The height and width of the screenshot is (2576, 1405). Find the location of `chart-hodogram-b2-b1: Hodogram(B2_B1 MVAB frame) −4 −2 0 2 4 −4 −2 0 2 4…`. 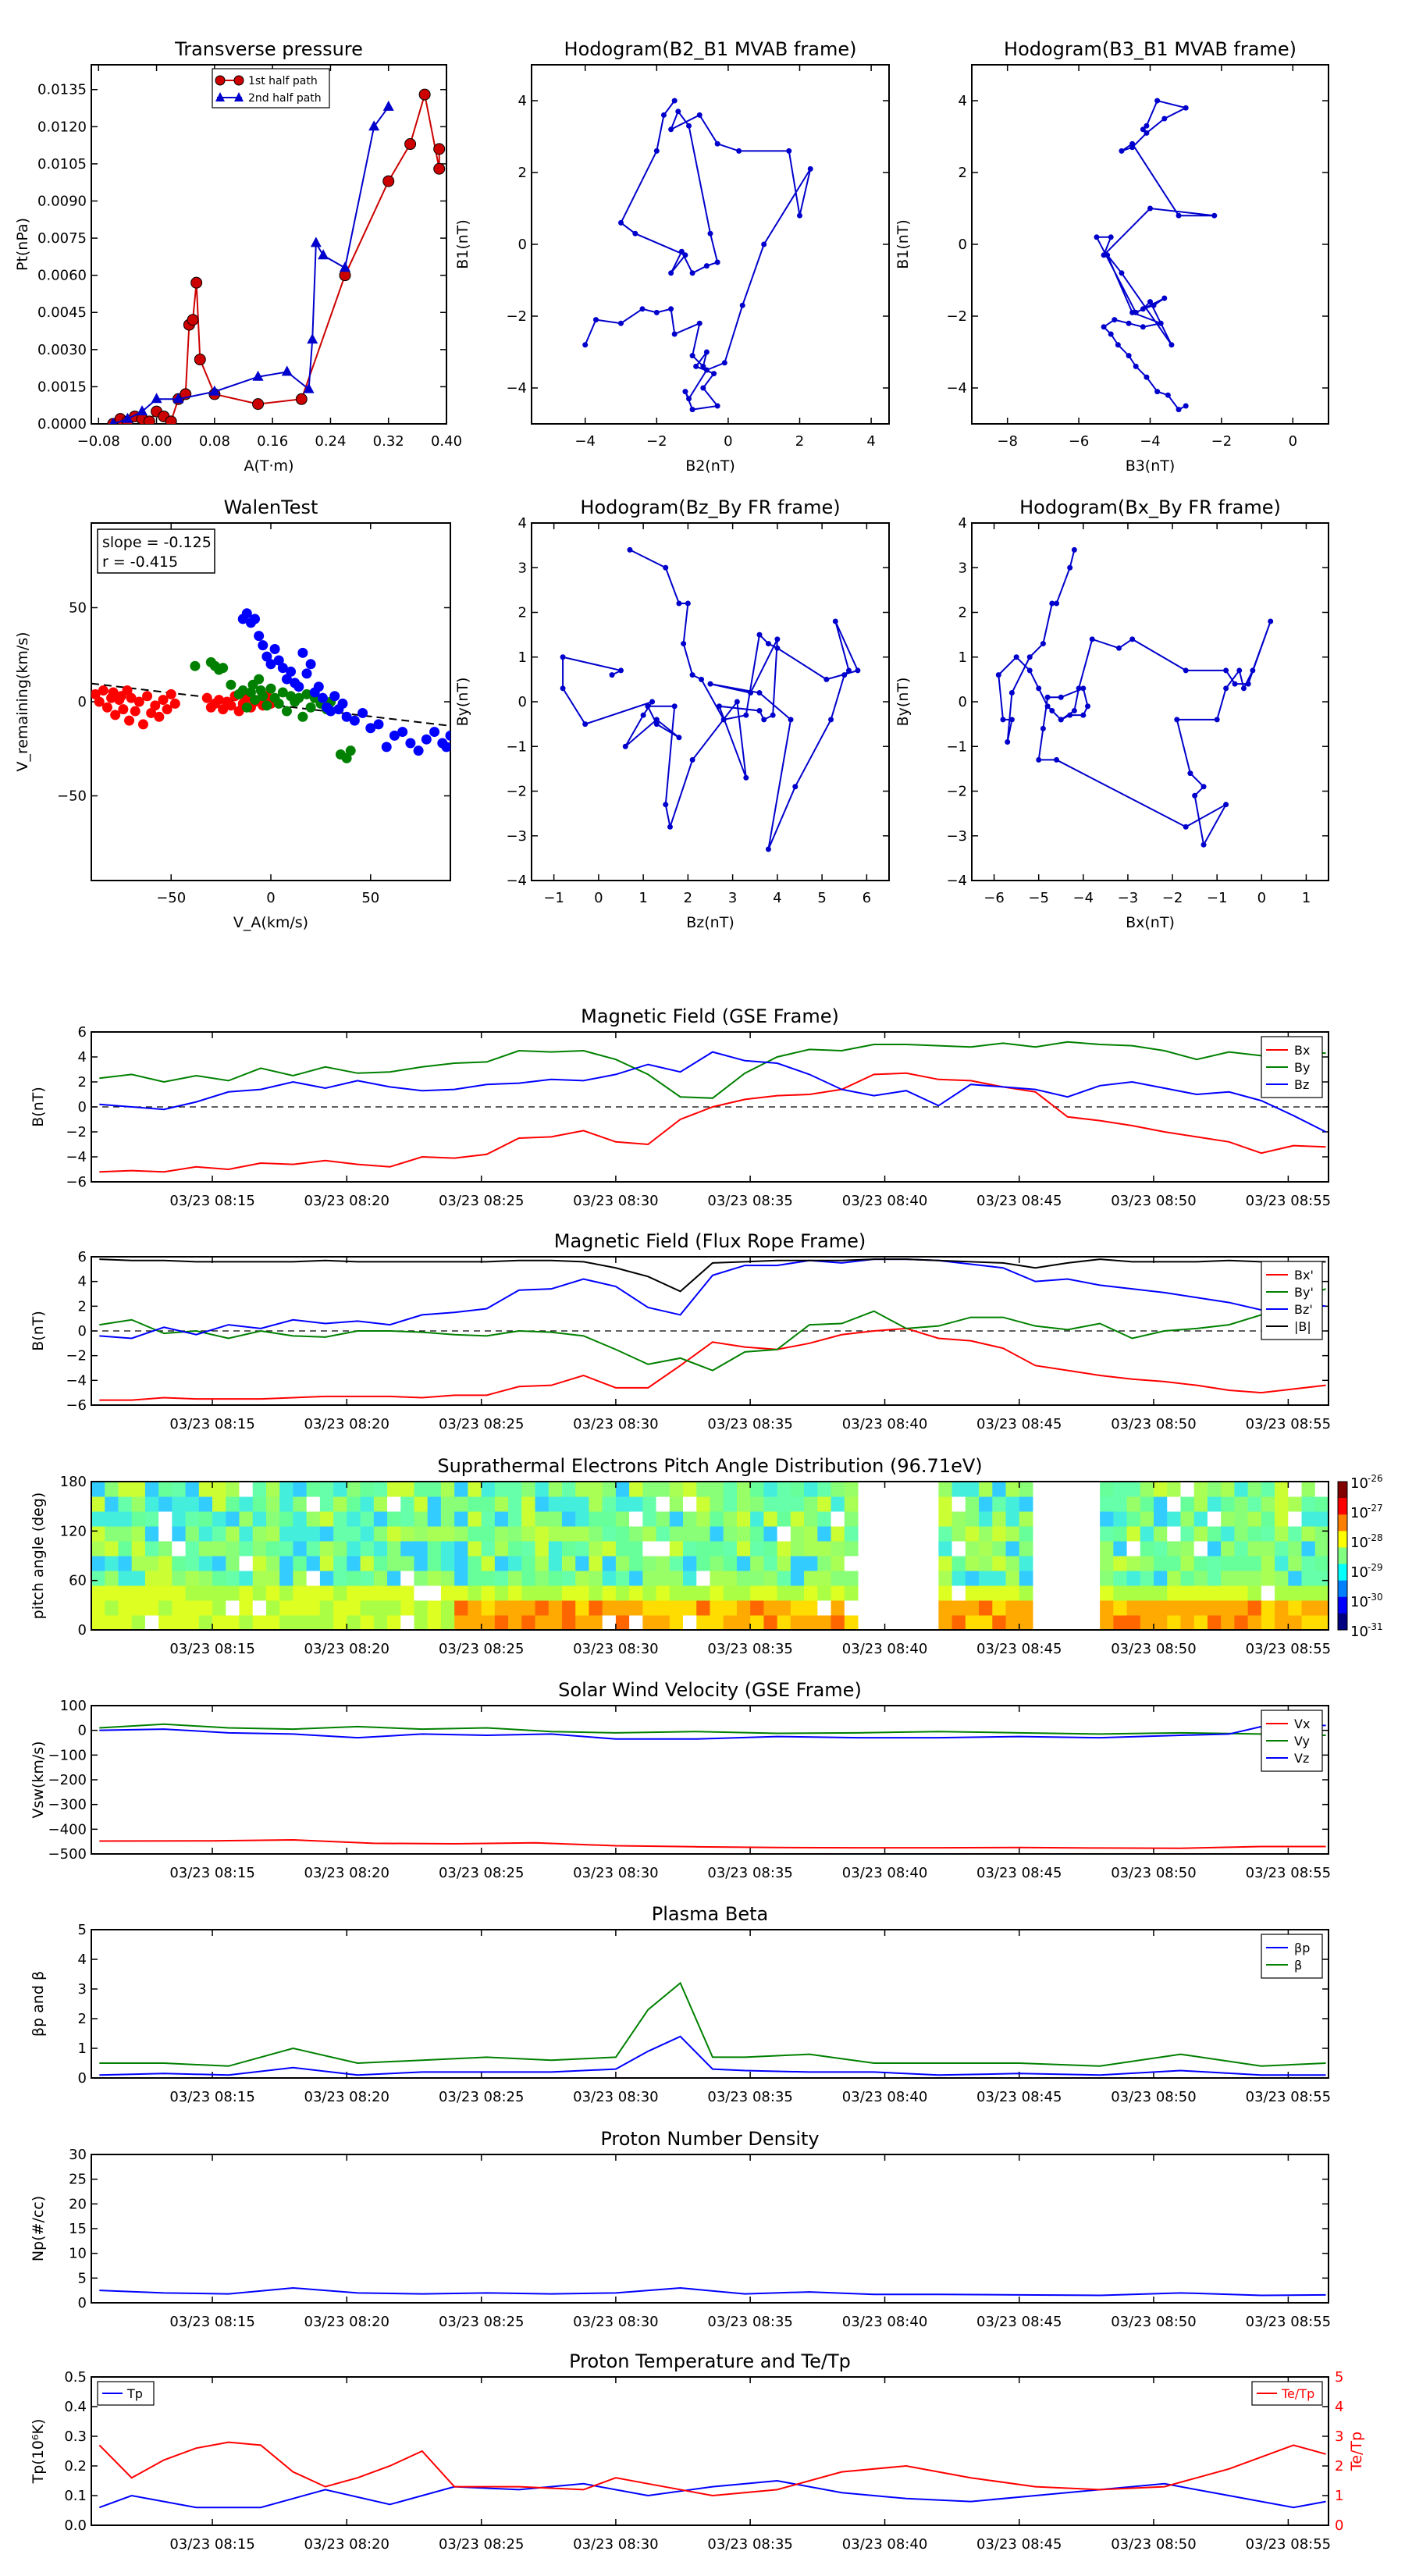

chart-hodogram-b2-b1: Hodogram(B2_B1 MVAB frame) −4 −2 0 2 4 −4 −2 0 2 4… is located at coordinates (672, 256).